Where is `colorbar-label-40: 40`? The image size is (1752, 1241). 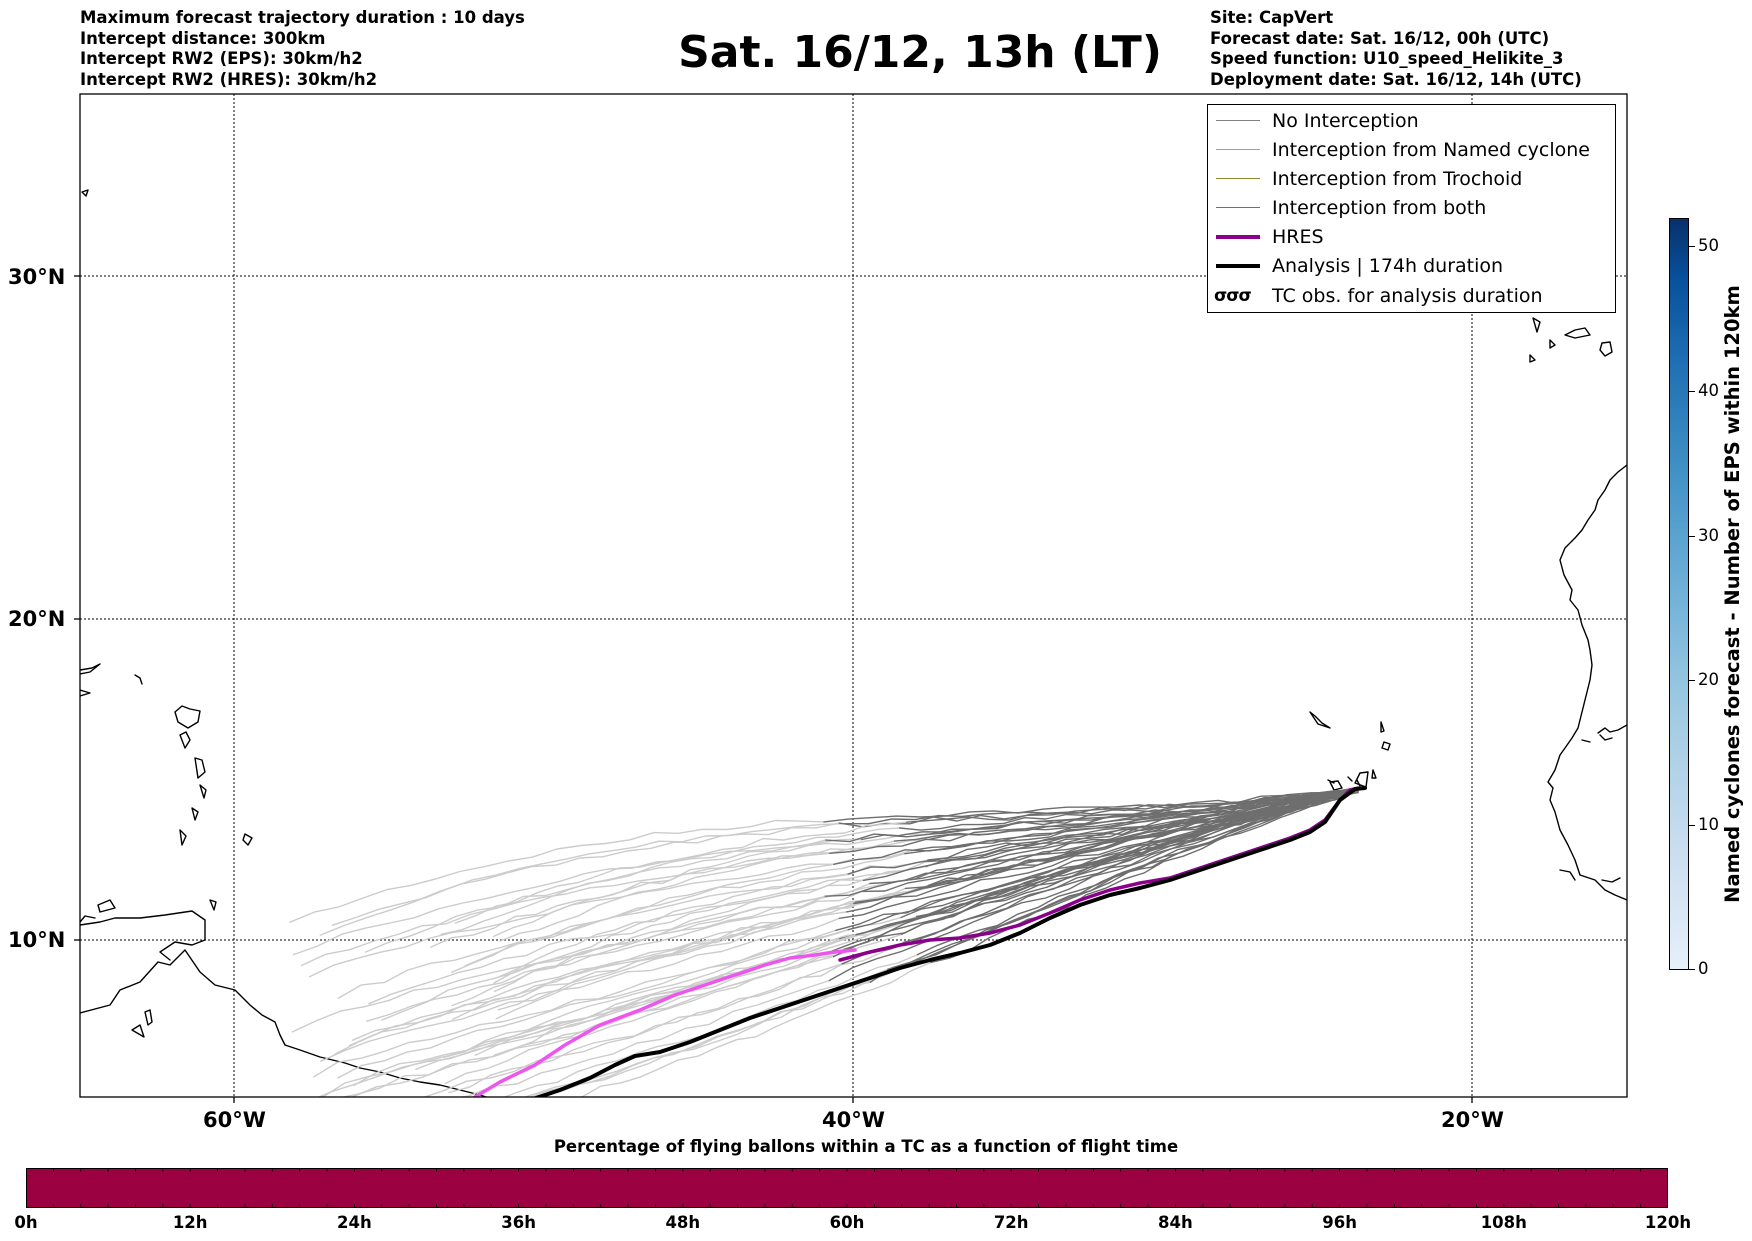 colorbar-label-40: 40 is located at coordinates (1708, 390).